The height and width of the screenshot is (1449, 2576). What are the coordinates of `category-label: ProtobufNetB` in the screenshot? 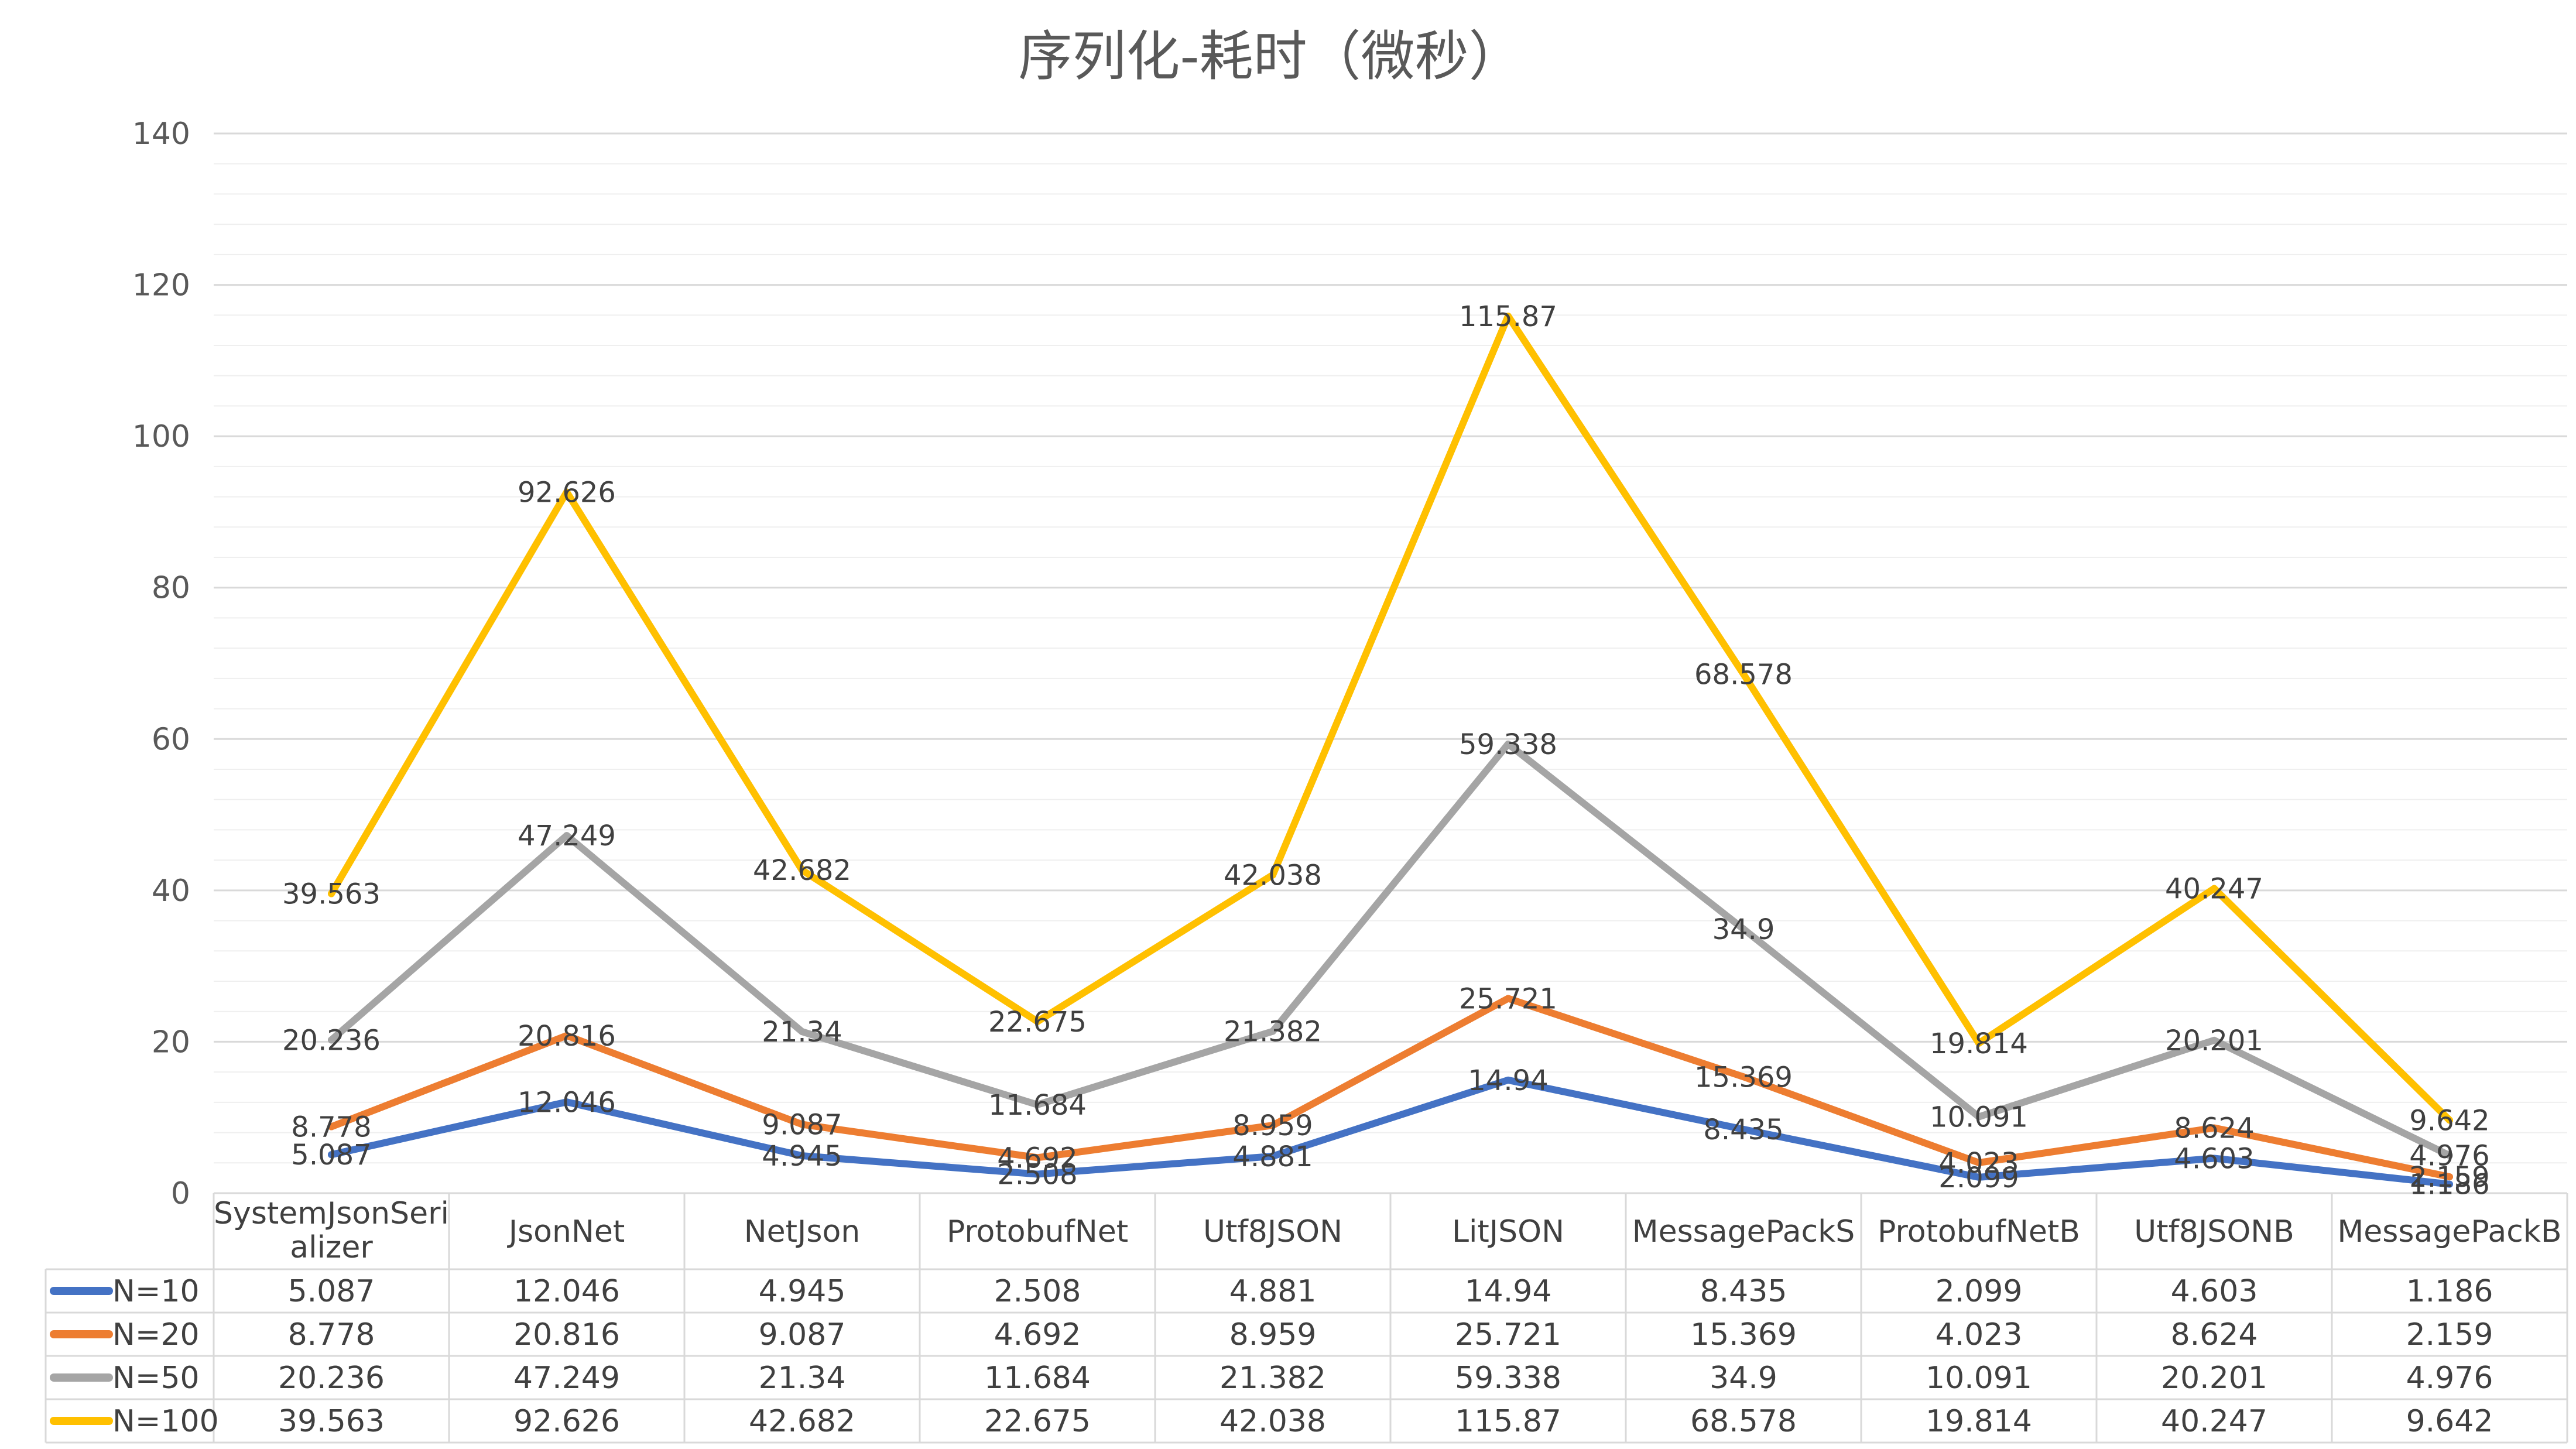 It's located at (1979, 1231).